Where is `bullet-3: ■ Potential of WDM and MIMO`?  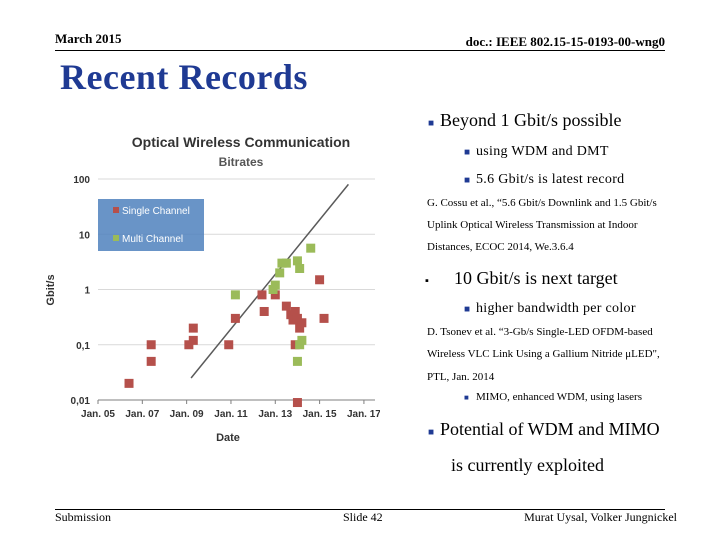
bullet-3: ■ Potential of WDM and MIMO is located at coordinates (544, 429).